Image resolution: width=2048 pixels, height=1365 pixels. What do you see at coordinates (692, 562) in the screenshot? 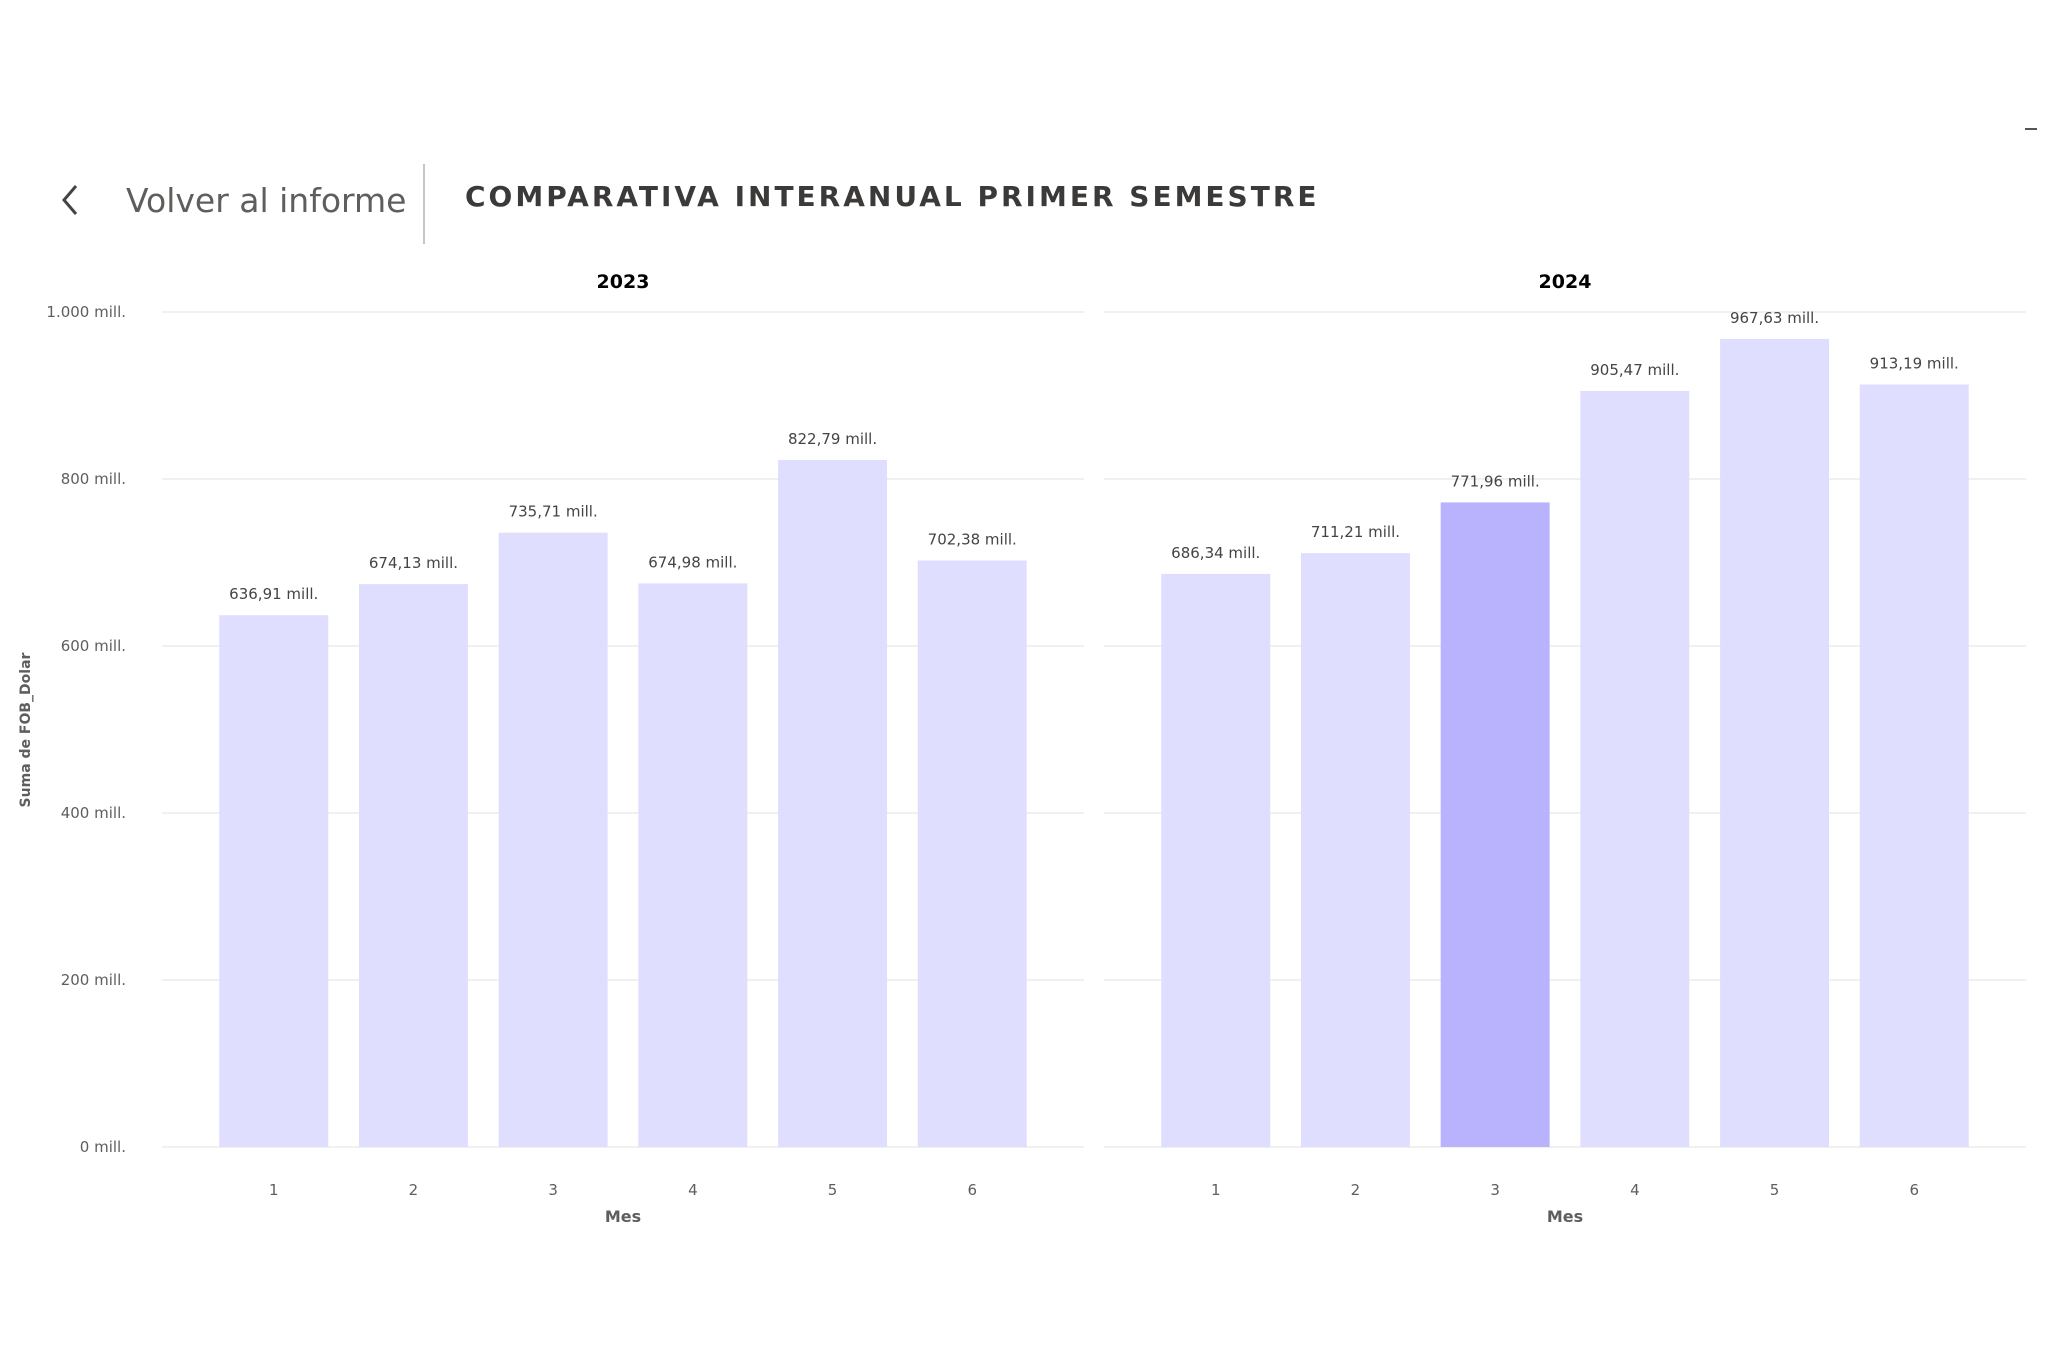
I see `data-label: 674,98 mill.` at bounding box center [692, 562].